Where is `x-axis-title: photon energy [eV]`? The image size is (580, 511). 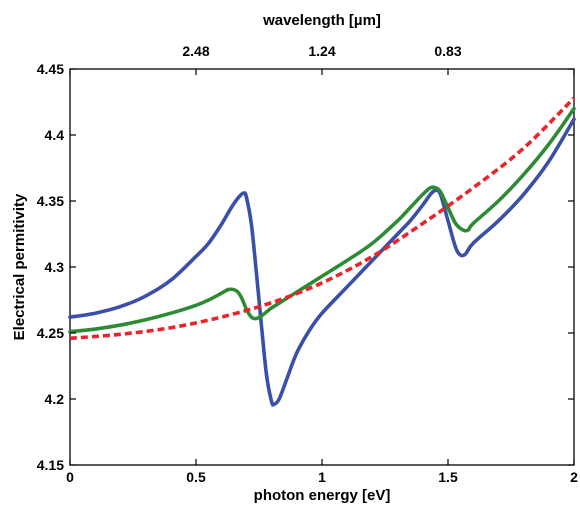
x-axis-title: photon energy [eV] is located at coordinates (322, 495).